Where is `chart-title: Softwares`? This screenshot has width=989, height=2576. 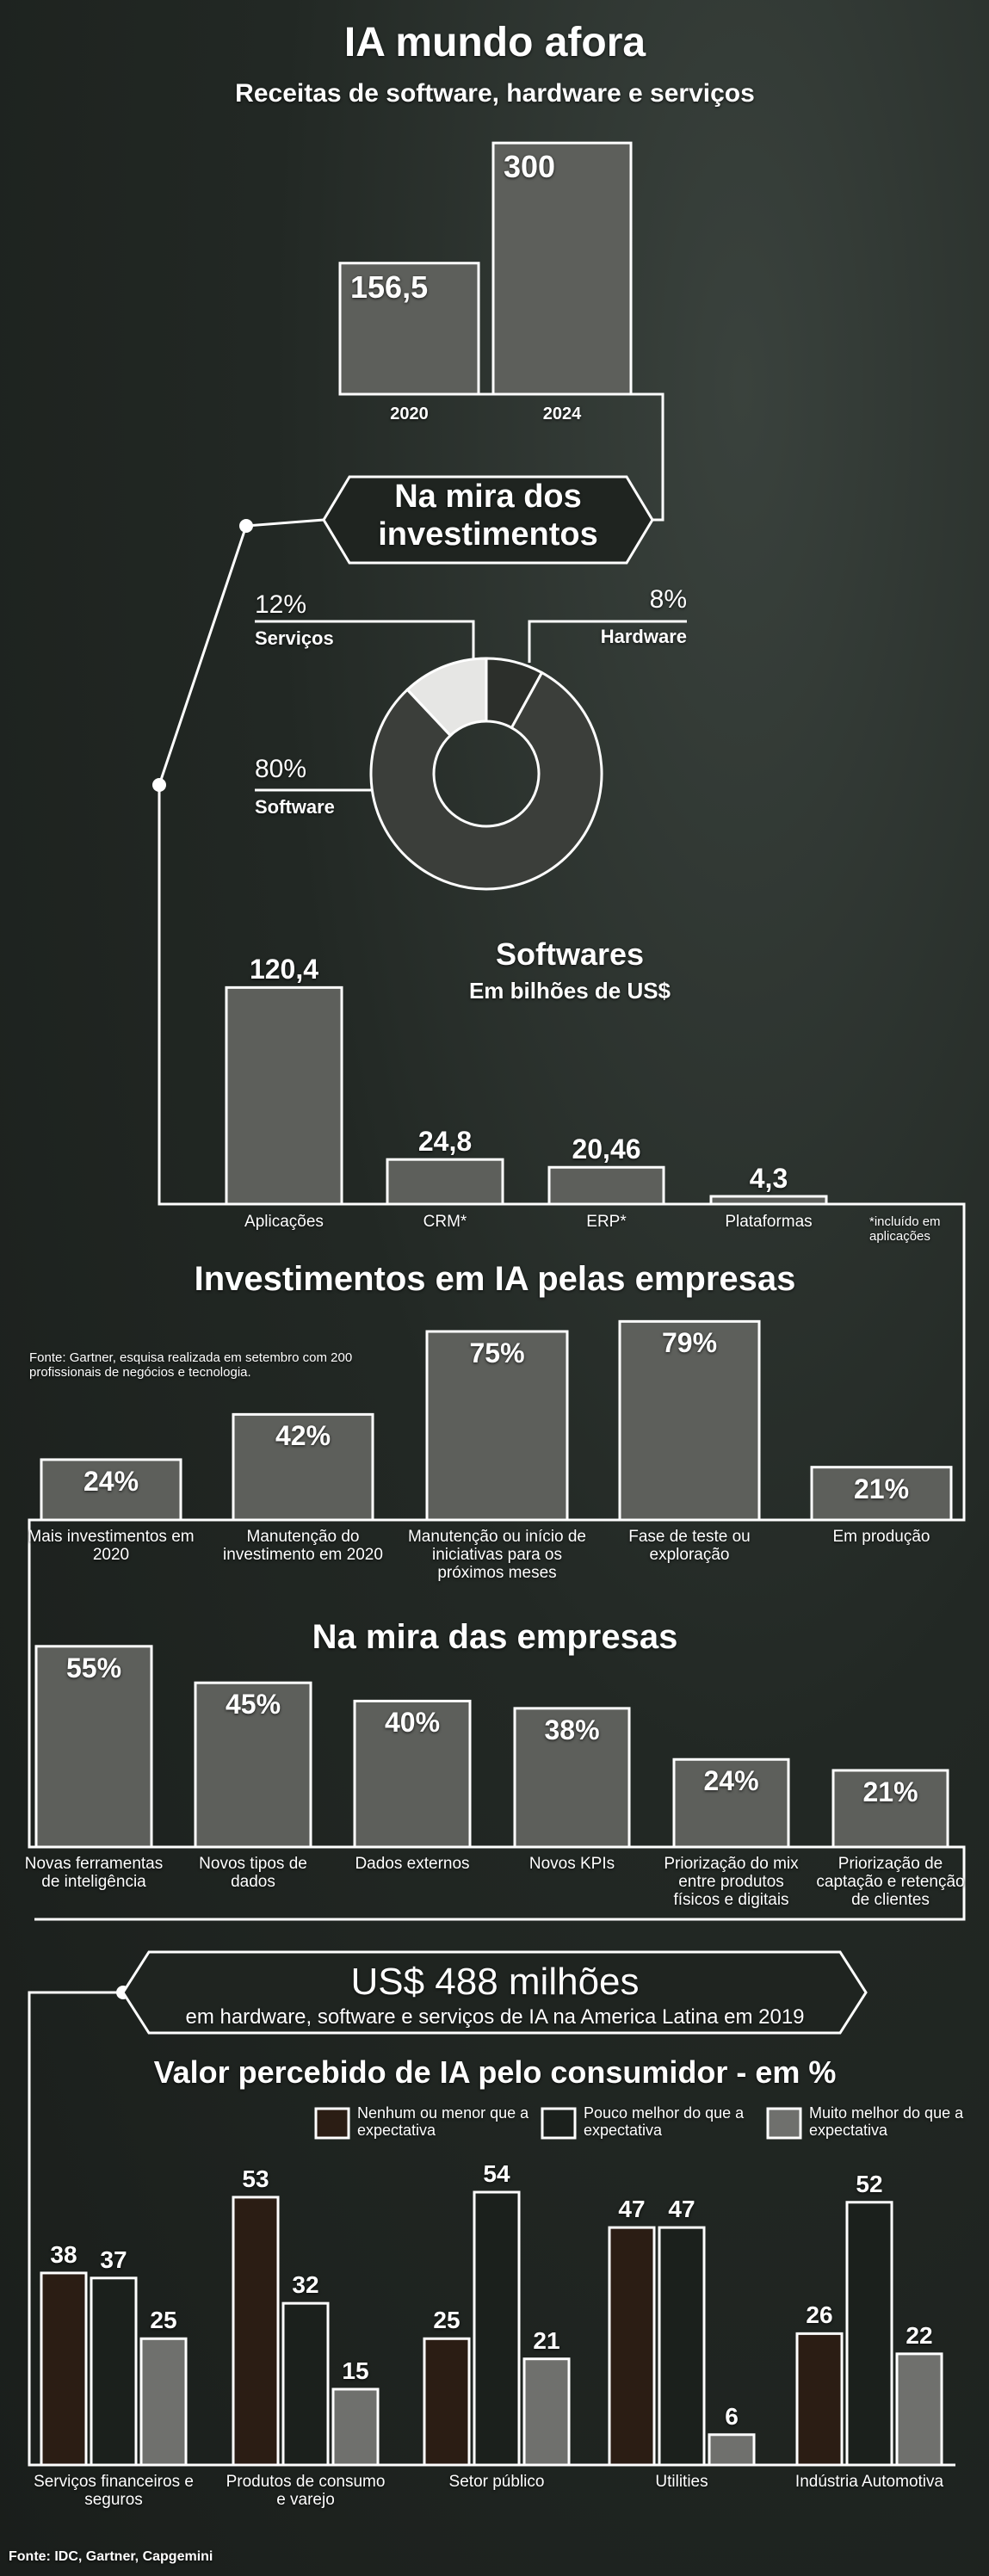 chart-title: Softwares is located at coordinates (570, 954).